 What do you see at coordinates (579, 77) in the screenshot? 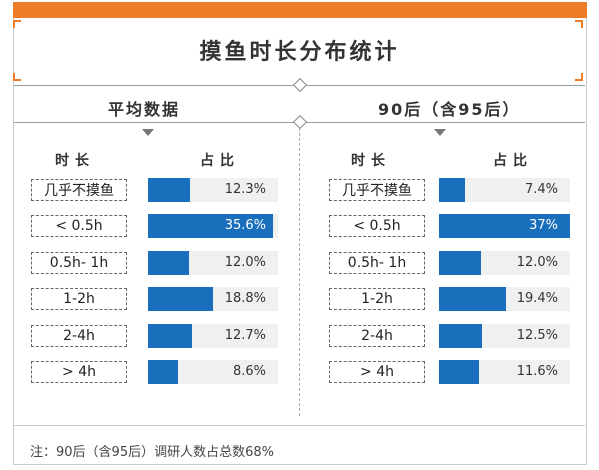
I see `corner-mark-bottom-right` at bounding box center [579, 77].